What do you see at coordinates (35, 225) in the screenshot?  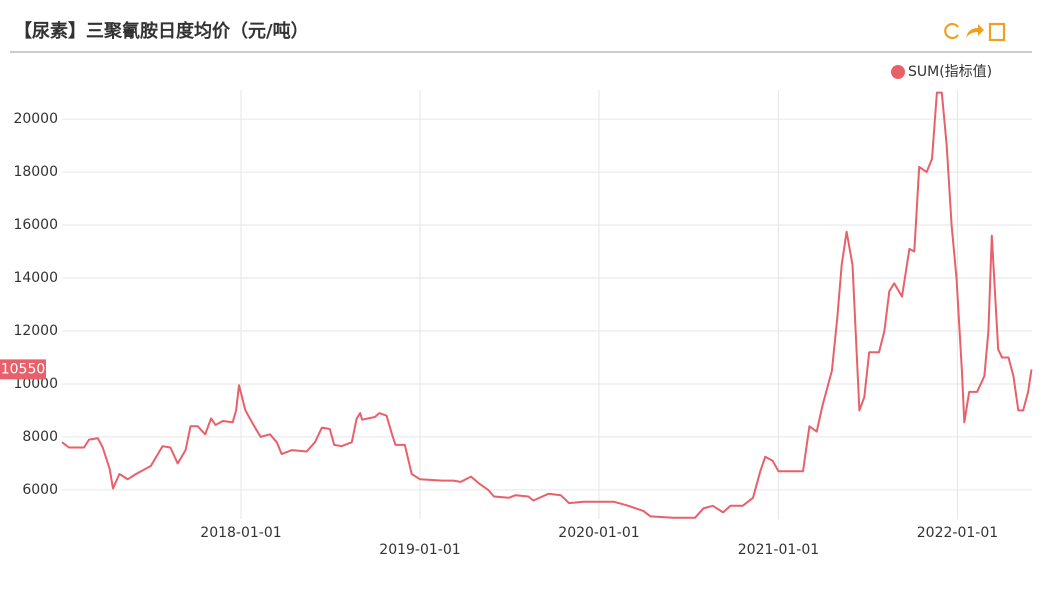 I see `y-tick-label: 16000` at bounding box center [35, 225].